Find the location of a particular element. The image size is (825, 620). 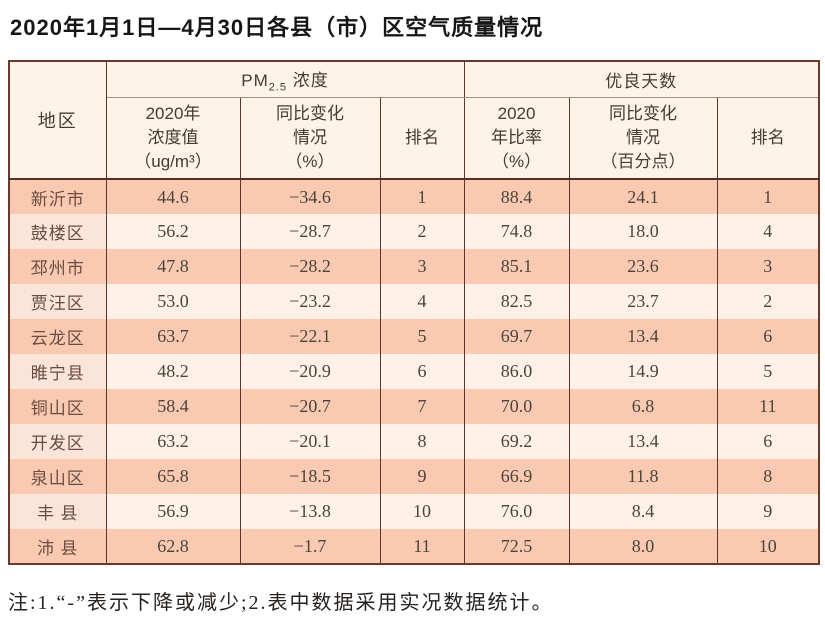

good-change-cell: 23.6 is located at coordinates (643, 266).